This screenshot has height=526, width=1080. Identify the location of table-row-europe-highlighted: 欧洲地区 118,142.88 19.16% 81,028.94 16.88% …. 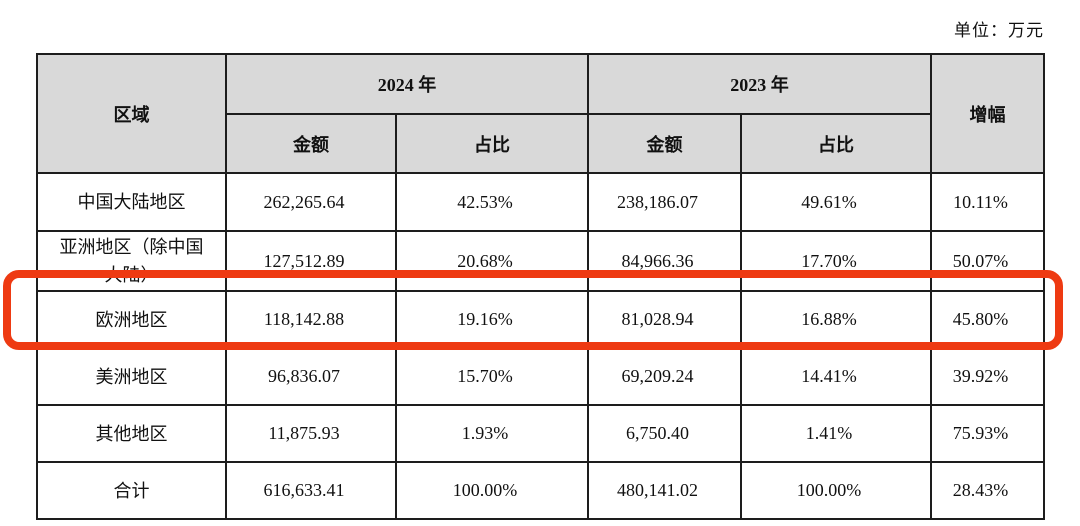
(540, 319).